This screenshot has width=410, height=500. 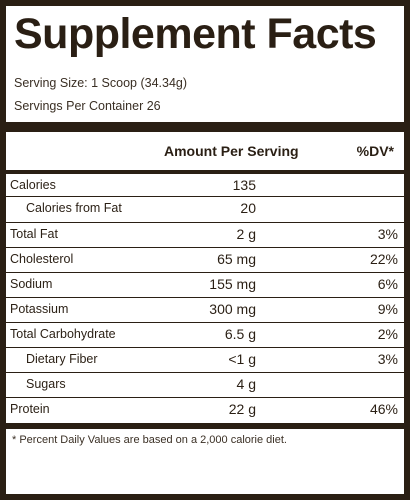 I want to click on nutrient-row-dietary-fiber: Dietary Fiber <1 g 3%, so click(x=205, y=358).